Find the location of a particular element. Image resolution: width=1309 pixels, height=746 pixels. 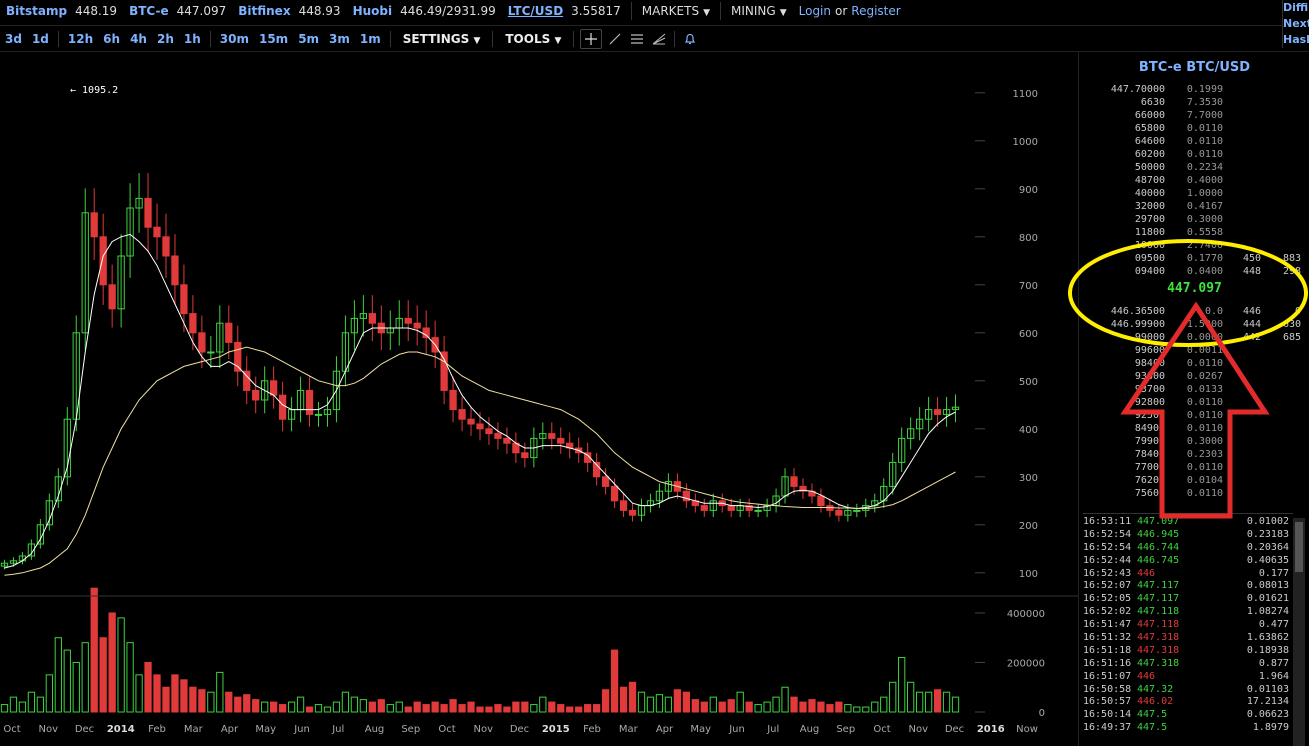

orderbook-row: 98400 0.0110 is located at coordinates (1194, 363).